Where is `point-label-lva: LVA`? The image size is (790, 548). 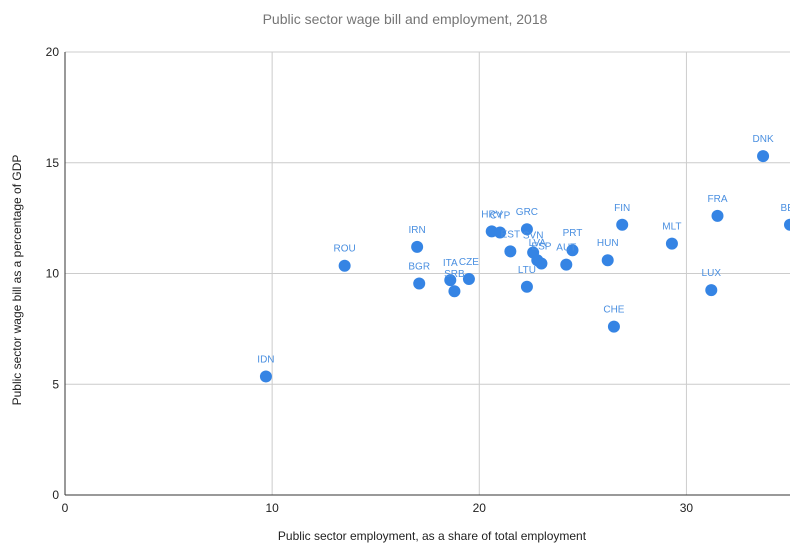 point-label-lva: LVA is located at coordinates (538, 243).